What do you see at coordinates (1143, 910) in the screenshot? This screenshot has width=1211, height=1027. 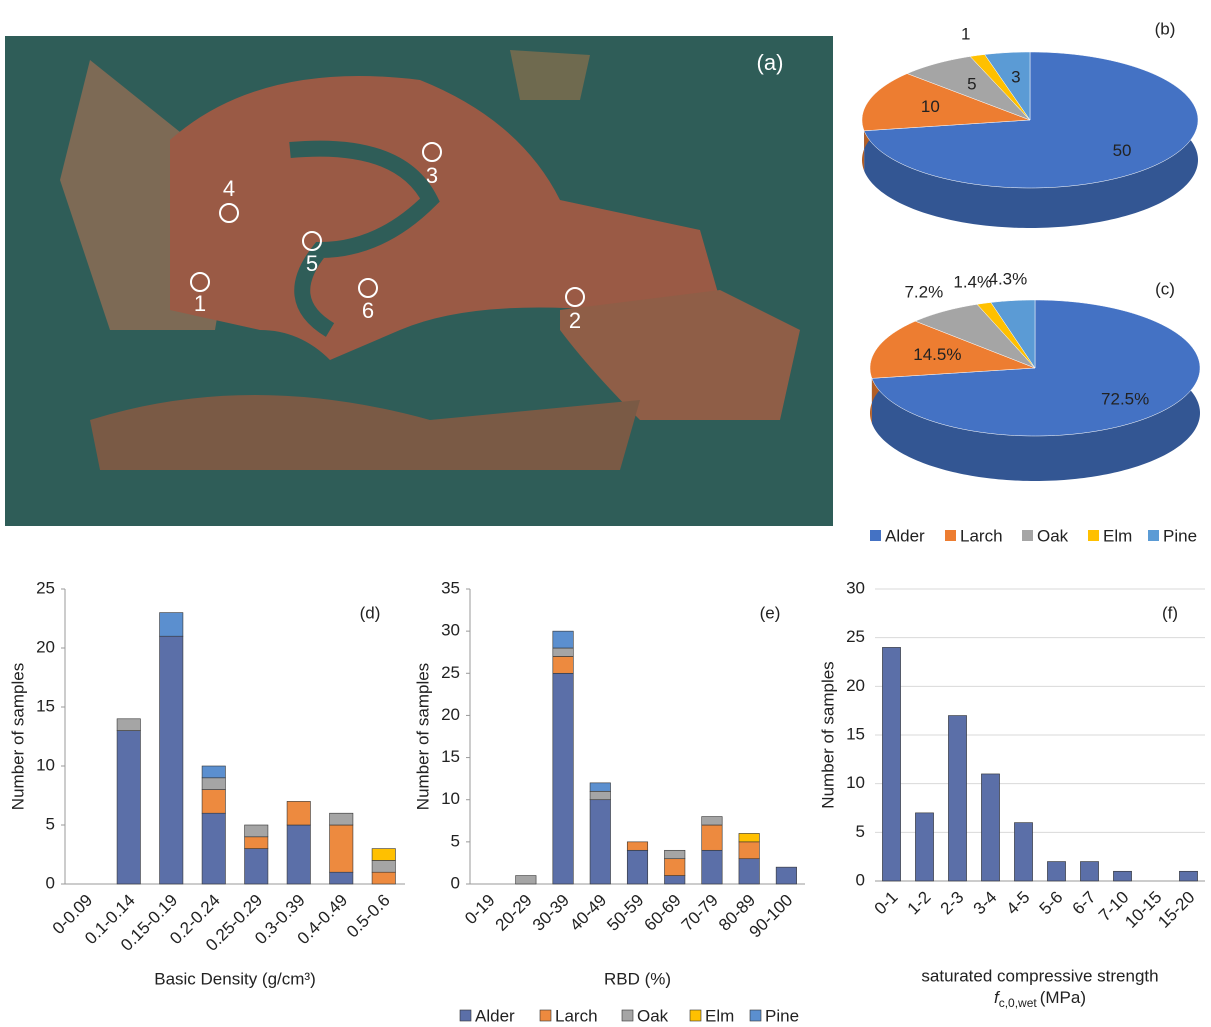 I see `x-tick-label: 10-15` at bounding box center [1143, 910].